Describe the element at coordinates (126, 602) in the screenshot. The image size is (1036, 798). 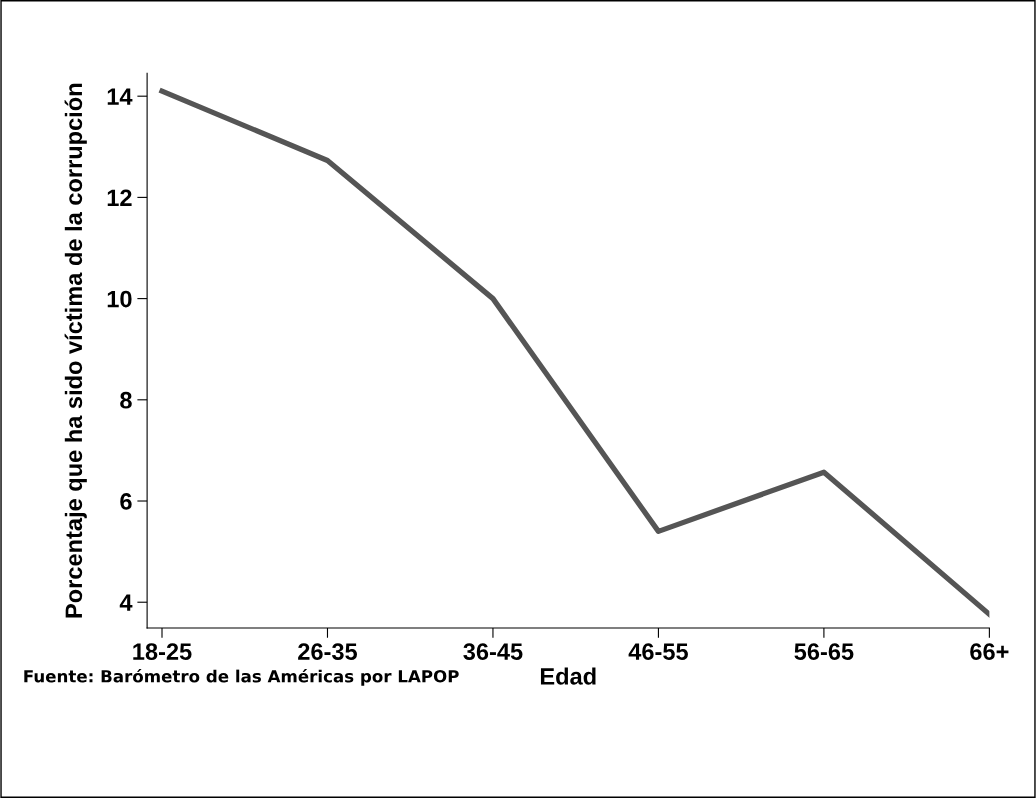
I see `y-tick-label: 4` at that location.